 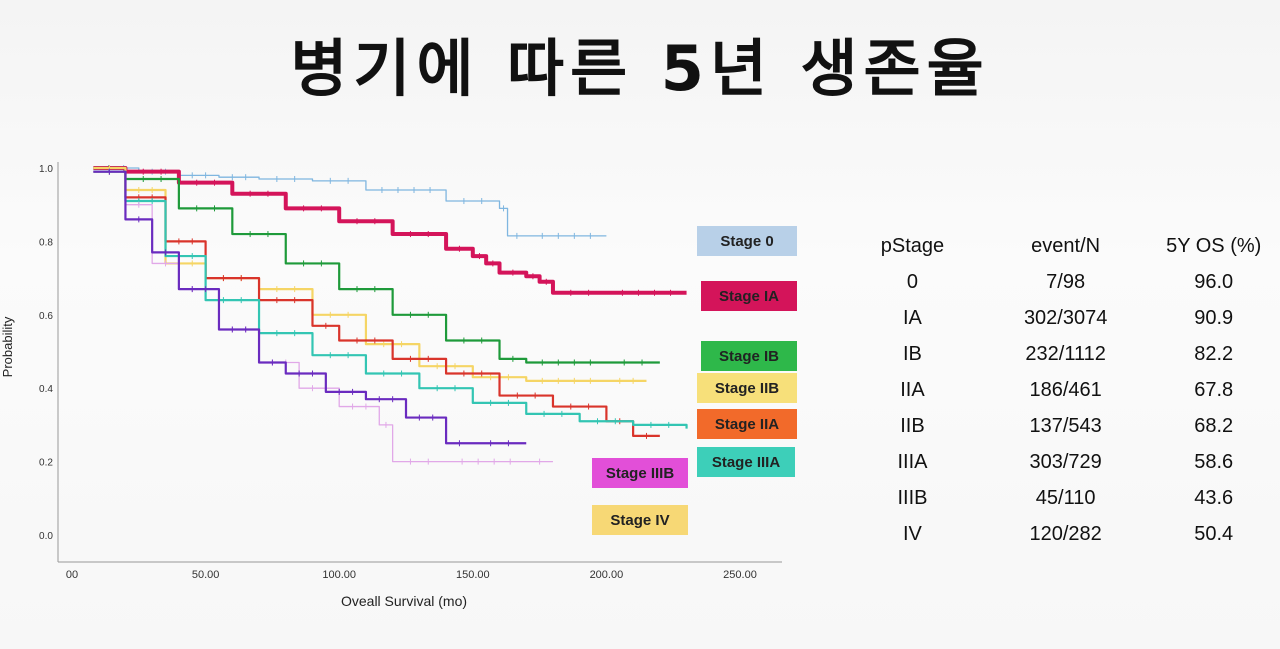 I want to click on cell-event-n: 120/282, so click(x=1065, y=533).